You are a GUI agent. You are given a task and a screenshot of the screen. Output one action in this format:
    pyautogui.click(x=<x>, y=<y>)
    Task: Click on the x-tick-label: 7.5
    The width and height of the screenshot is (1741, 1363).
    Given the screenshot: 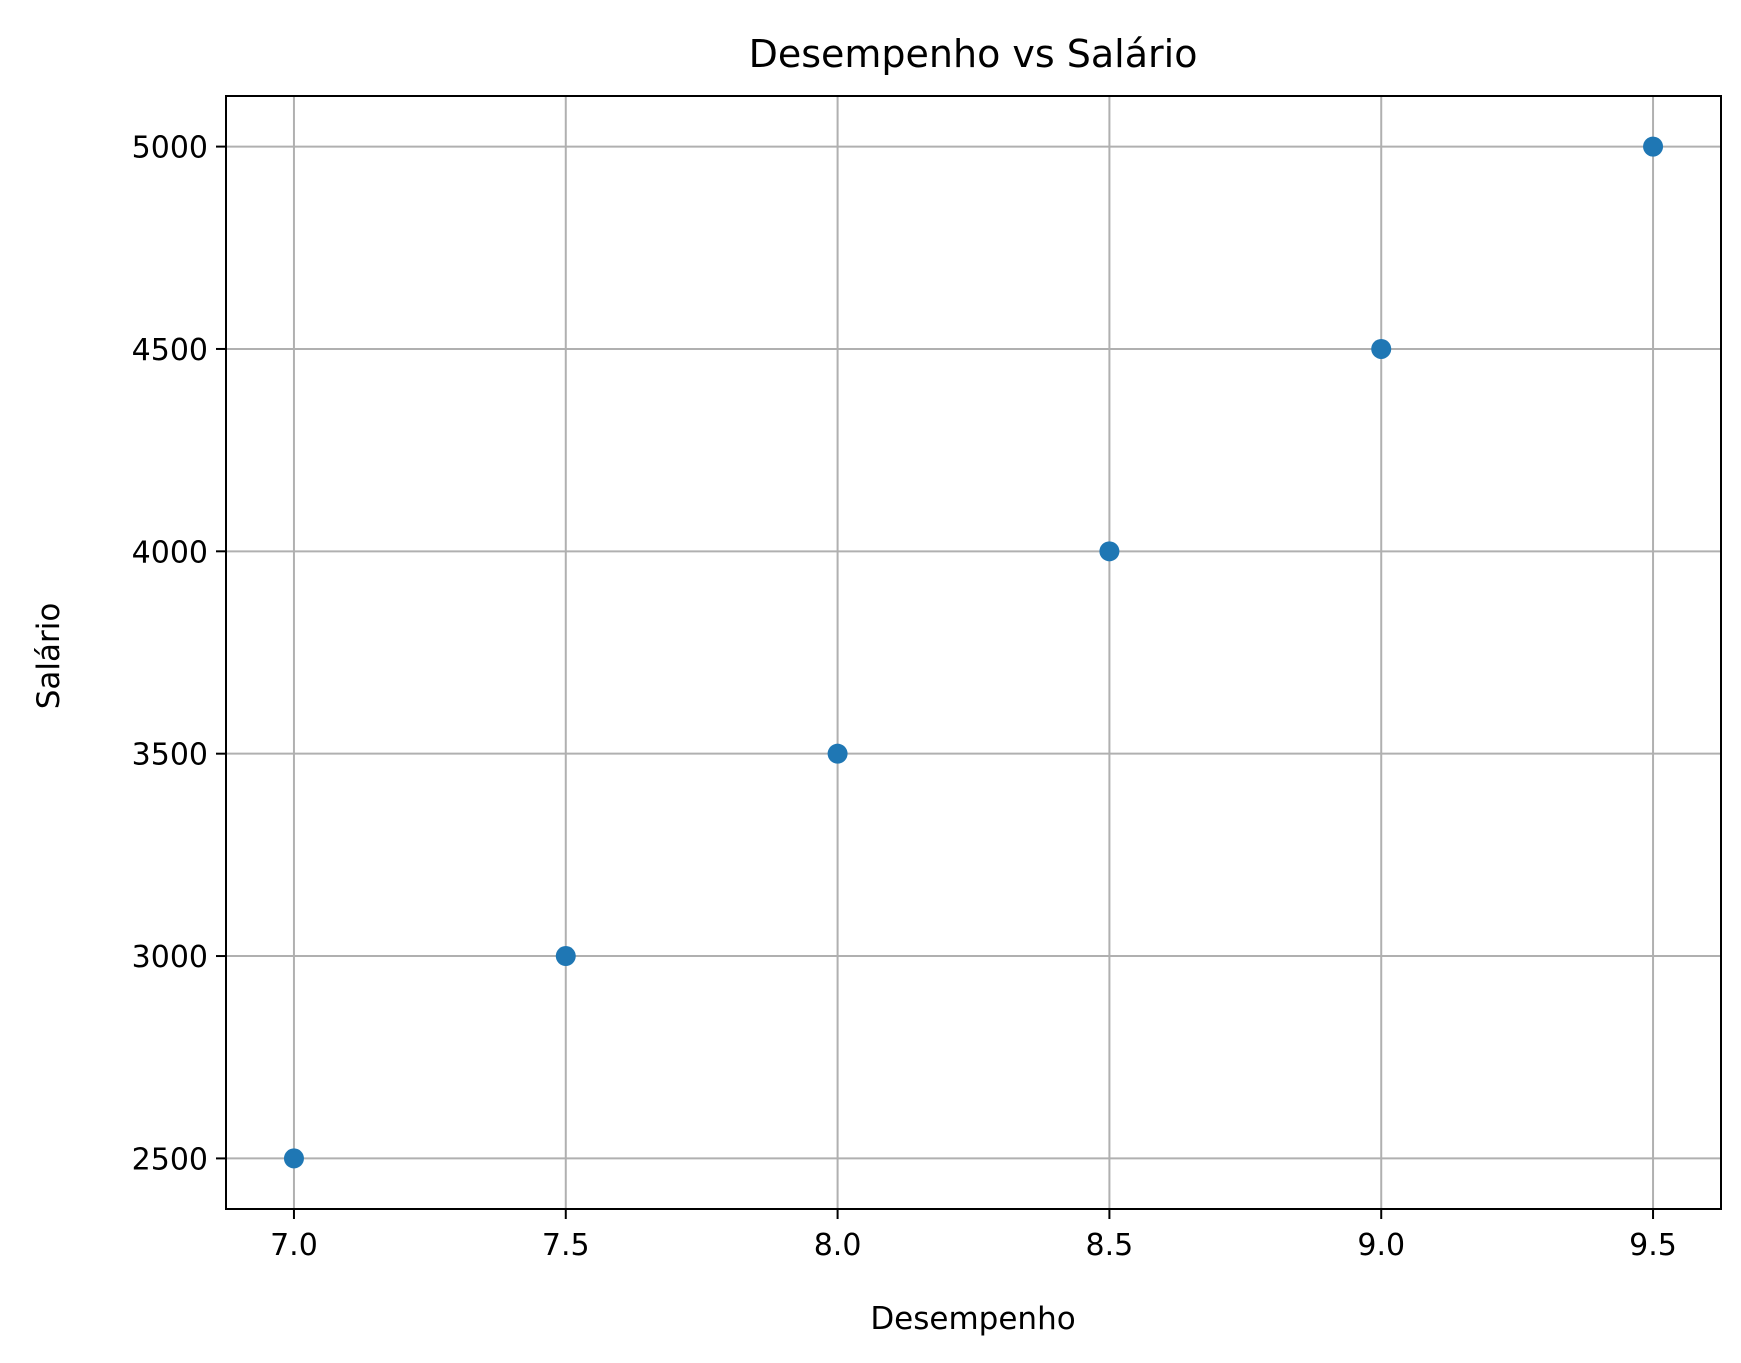 What is the action you would take?
    pyautogui.click(x=566, y=1245)
    